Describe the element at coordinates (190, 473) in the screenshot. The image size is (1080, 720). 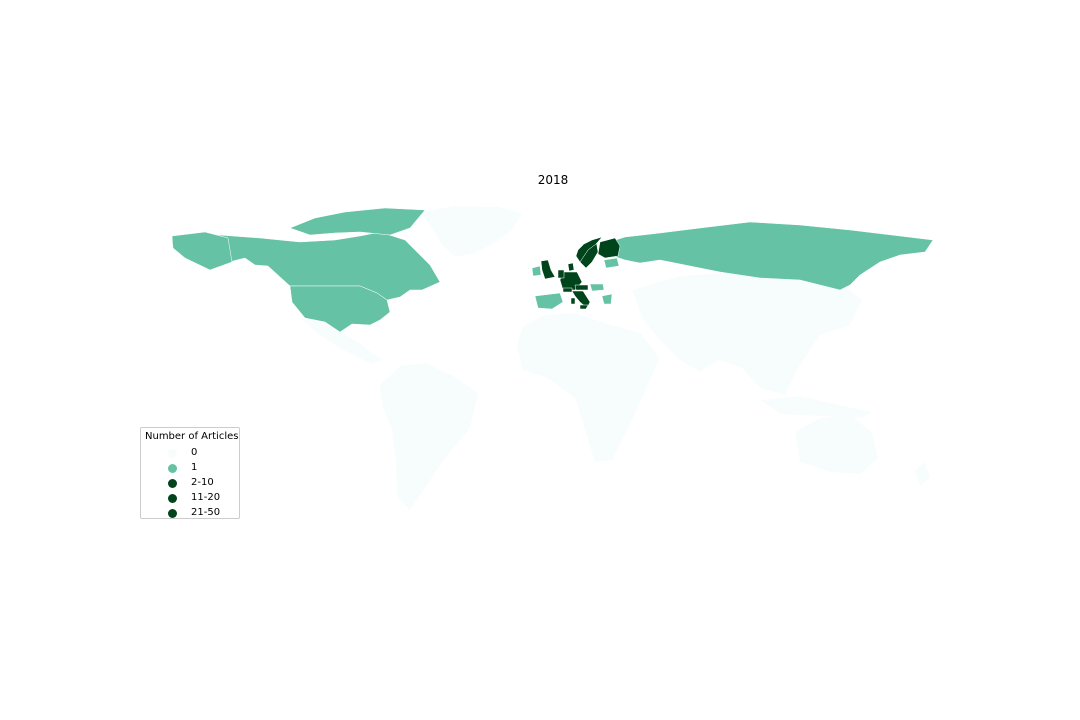
I see `legend: Number of Articles 0 1 2-10 11-20 21-50` at that location.